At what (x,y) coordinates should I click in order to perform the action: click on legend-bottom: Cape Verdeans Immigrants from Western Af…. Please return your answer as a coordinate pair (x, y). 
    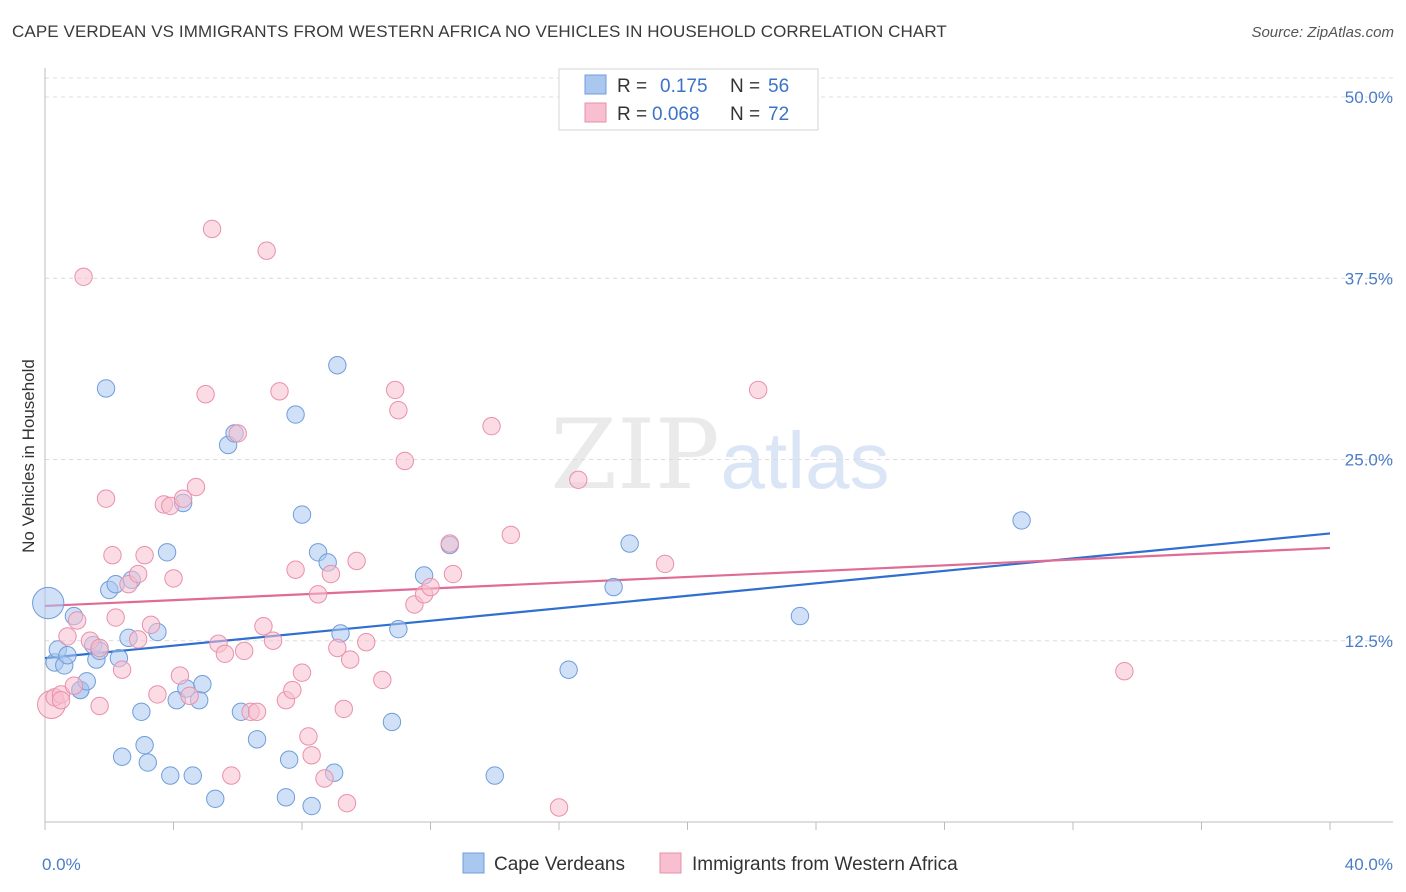
    Looking at the image, I should click on (710, 863).